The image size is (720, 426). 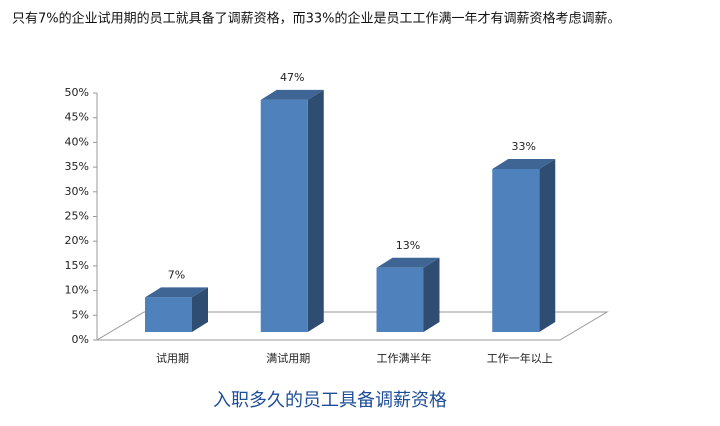 I want to click on y-tick-label: 20%, so click(x=77, y=240).